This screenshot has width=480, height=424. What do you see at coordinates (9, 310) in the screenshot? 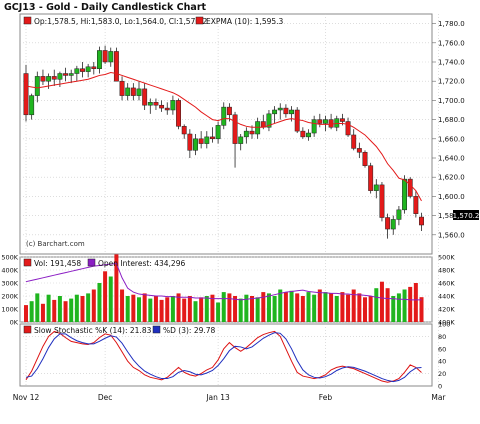
I see `volume-y-tick-label: 100K` at bounding box center [9, 310].